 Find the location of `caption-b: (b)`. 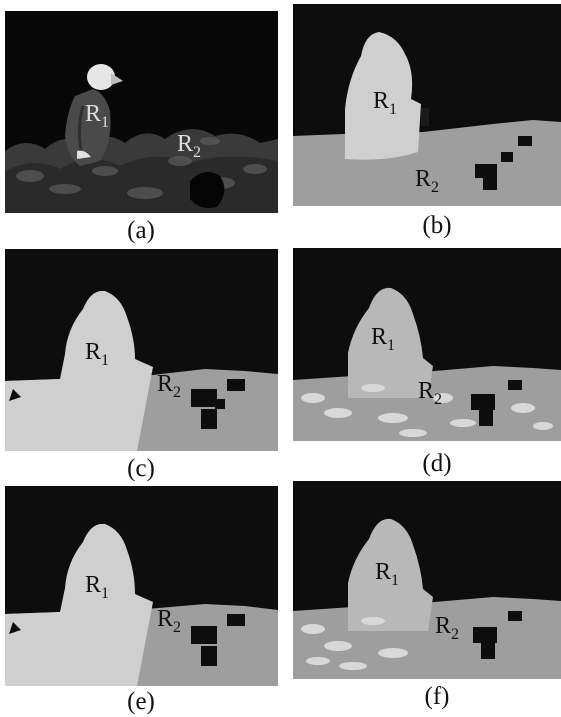

caption-b: (b) is located at coordinates (437, 225).